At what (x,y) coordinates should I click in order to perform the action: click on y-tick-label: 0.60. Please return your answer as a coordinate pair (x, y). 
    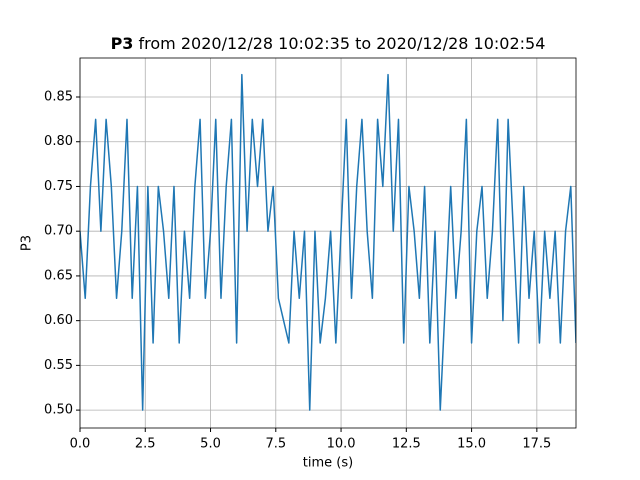
    Looking at the image, I should click on (58, 320).